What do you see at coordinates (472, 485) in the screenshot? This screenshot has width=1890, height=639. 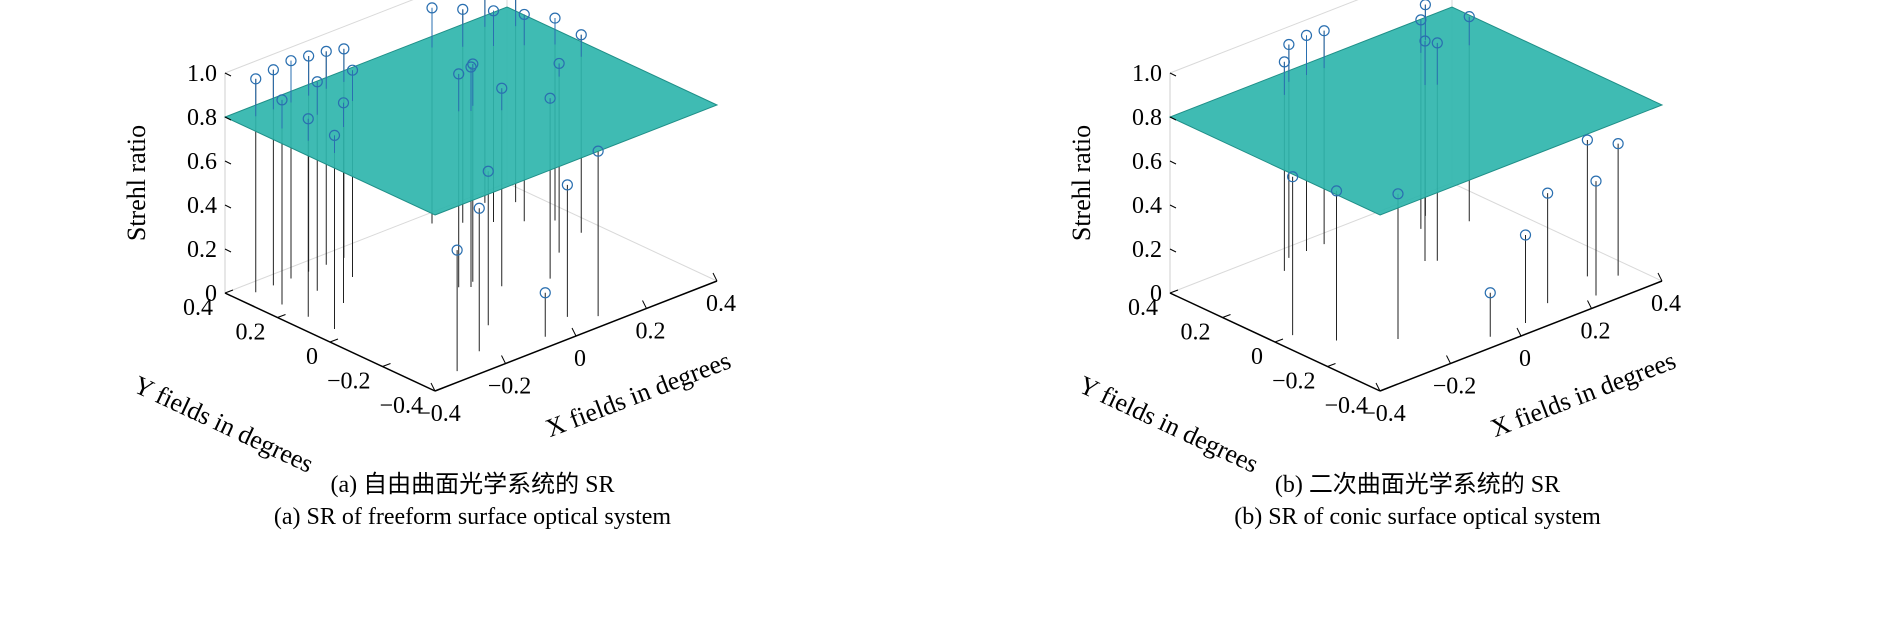 I see `caption-cn: (a) 自由曲面光学系统的 SR` at bounding box center [472, 485].